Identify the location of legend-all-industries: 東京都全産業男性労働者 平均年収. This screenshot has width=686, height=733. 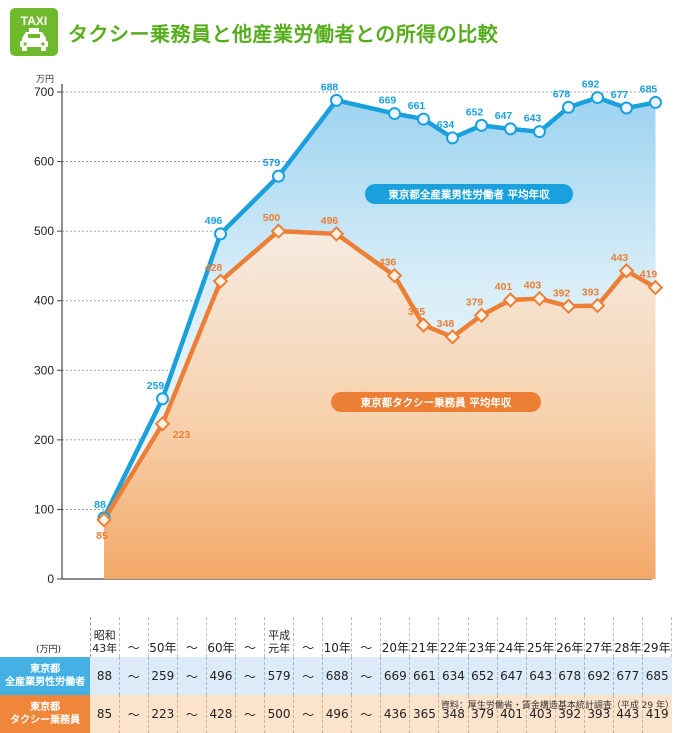
(469, 194).